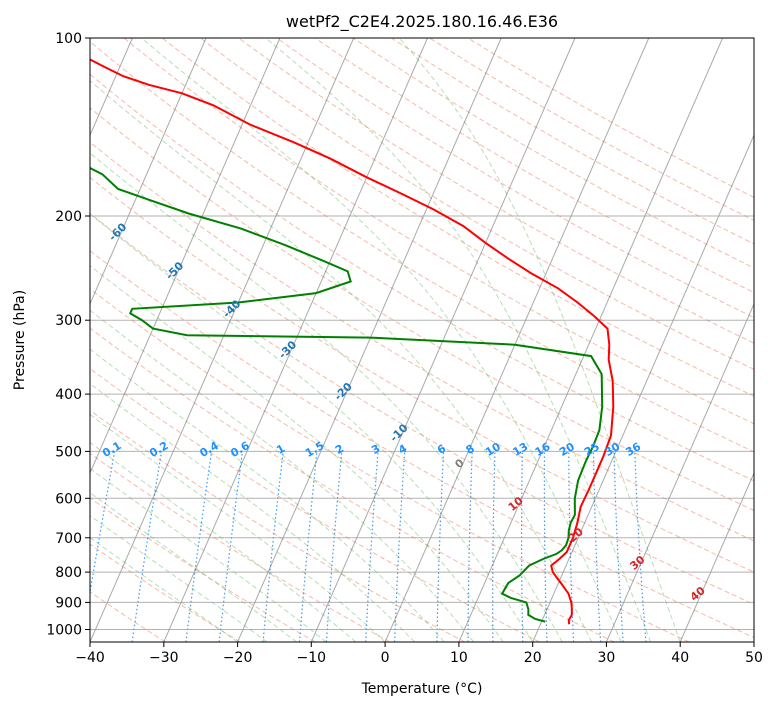 The width and height of the screenshot is (775, 708). What do you see at coordinates (606, 658) in the screenshot?
I see `x-tick-label: 30` at bounding box center [606, 658].